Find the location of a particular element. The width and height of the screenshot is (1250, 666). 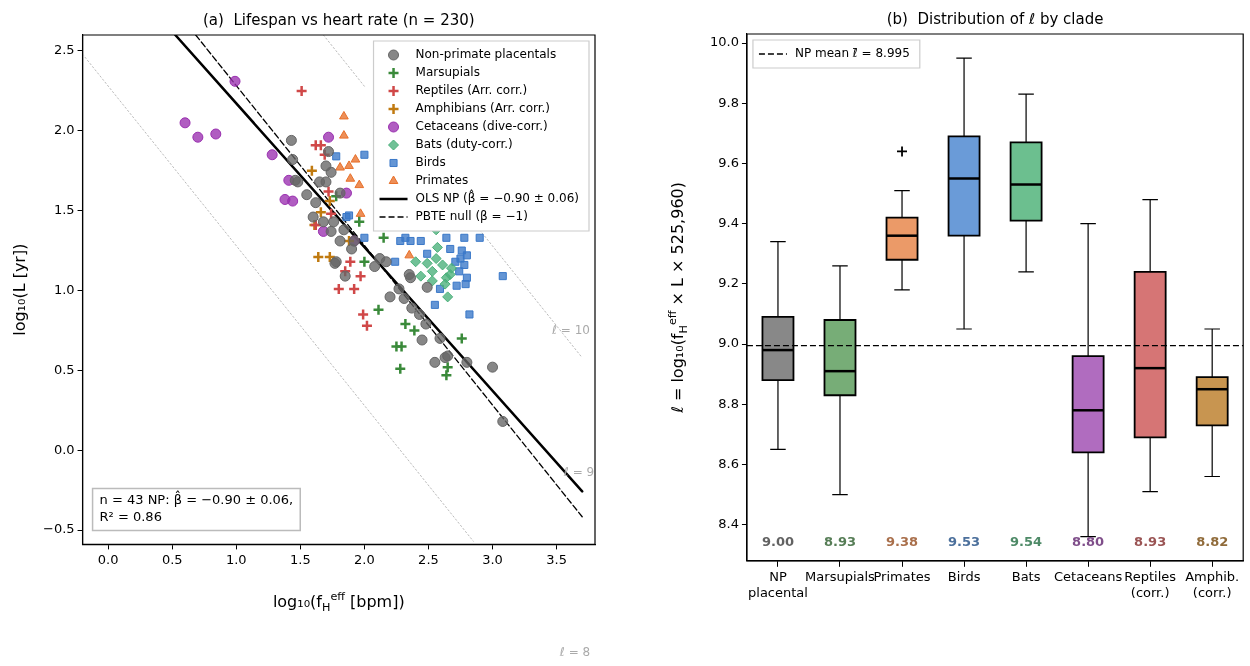

legend-label: OLS NP (β̂ = −0.90 ± 0.06) is located at coordinates (497, 197).